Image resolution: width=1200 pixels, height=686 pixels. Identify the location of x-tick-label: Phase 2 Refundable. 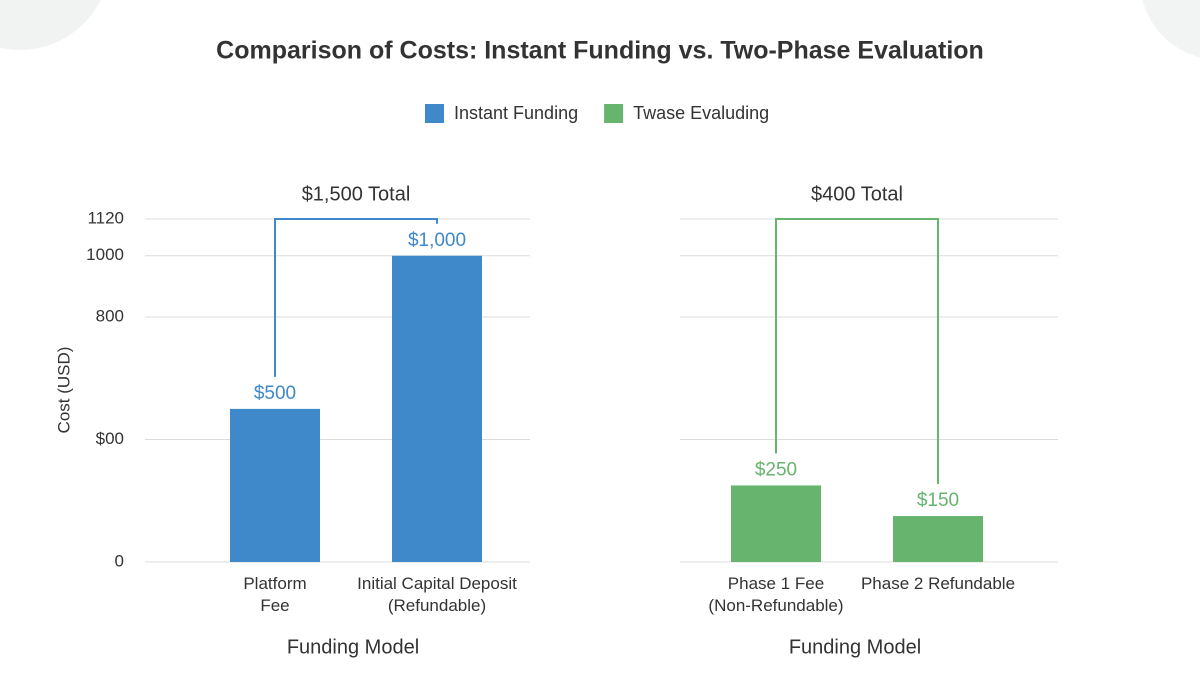
(938, 583).